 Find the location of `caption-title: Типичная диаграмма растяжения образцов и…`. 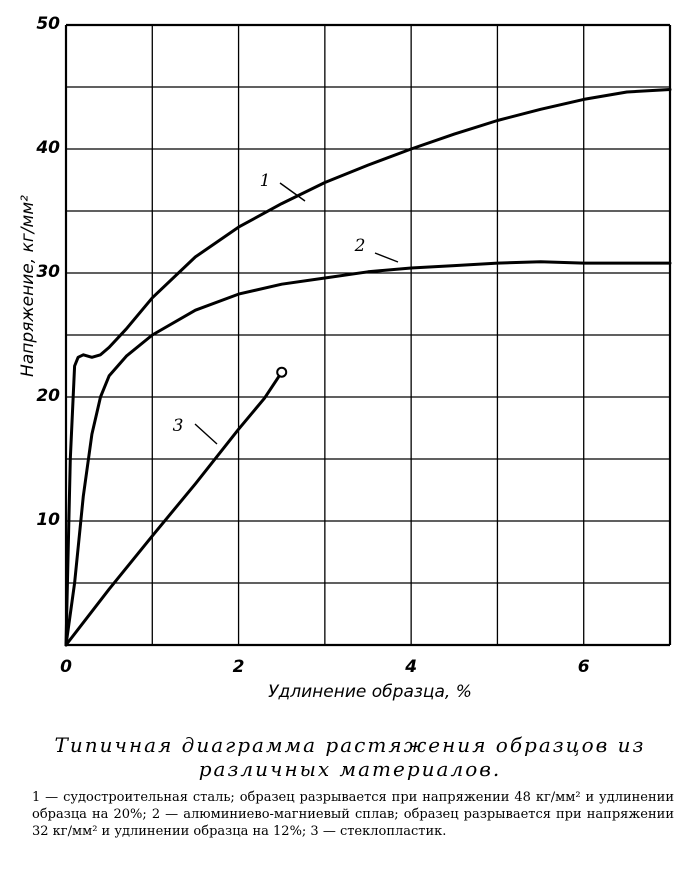

caption-title: Типичная диаграмма растяжения образцов и… is located at coordinates (350, 757).